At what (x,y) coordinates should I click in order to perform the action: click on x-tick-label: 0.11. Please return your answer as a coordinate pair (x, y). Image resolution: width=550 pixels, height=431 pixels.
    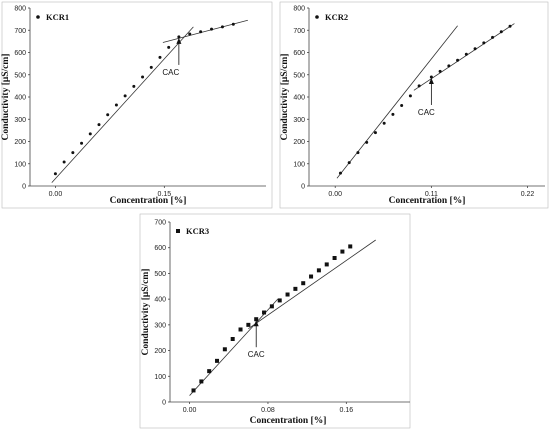
    Looking at the image, I should click on (431, 194).